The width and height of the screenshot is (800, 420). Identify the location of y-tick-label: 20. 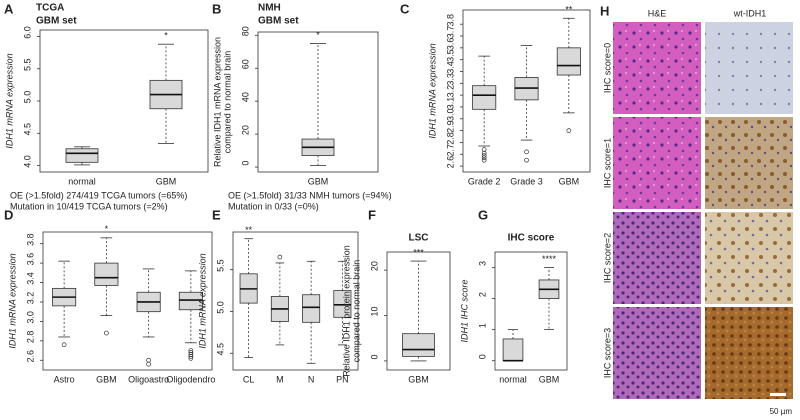
(245, 130).